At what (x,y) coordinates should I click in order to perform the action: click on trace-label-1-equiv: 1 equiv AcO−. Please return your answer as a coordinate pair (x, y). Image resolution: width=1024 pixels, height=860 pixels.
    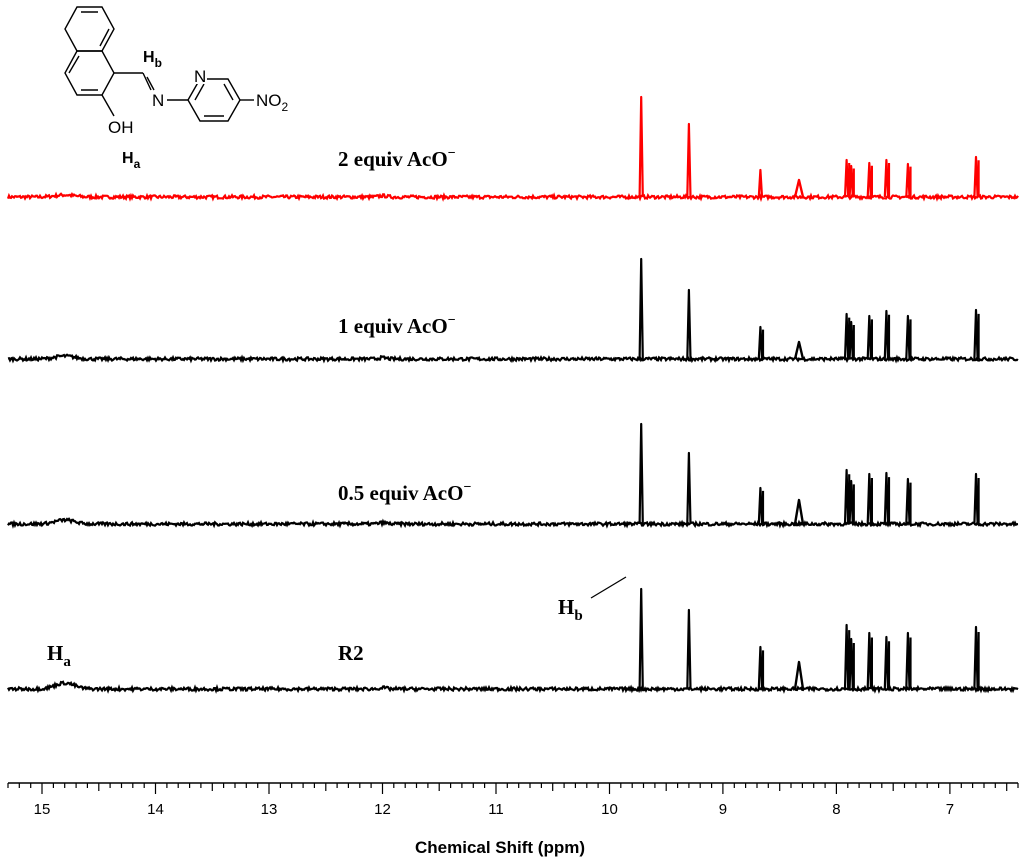
    Looking at the image, I should click on (397, 325).